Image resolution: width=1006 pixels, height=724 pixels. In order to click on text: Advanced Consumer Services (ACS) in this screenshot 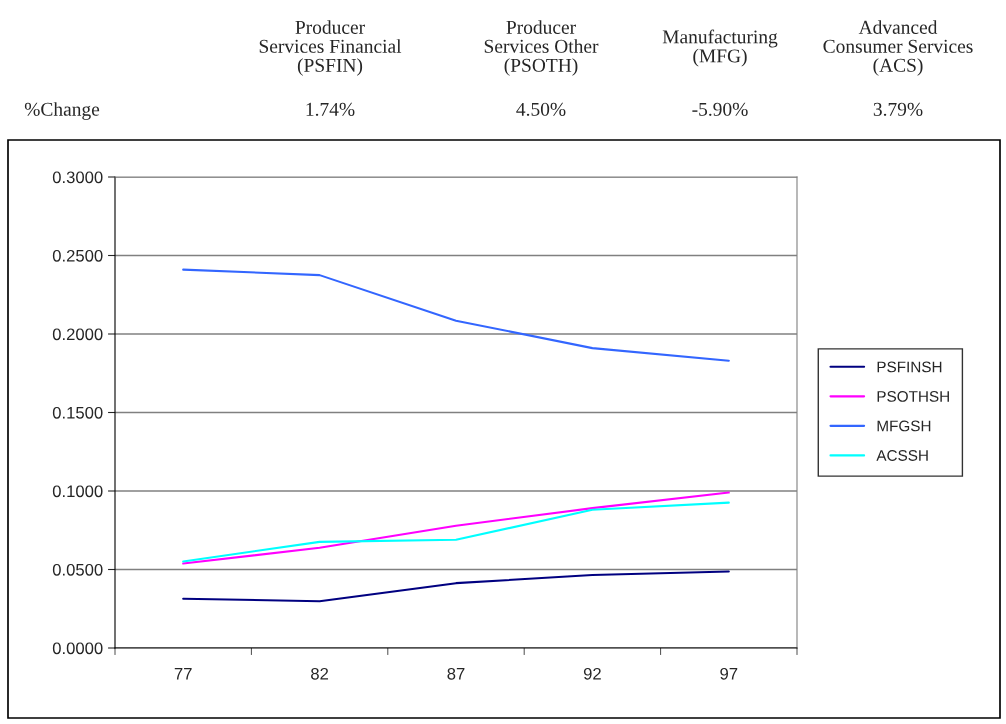, I will do `click(898, 48)`.